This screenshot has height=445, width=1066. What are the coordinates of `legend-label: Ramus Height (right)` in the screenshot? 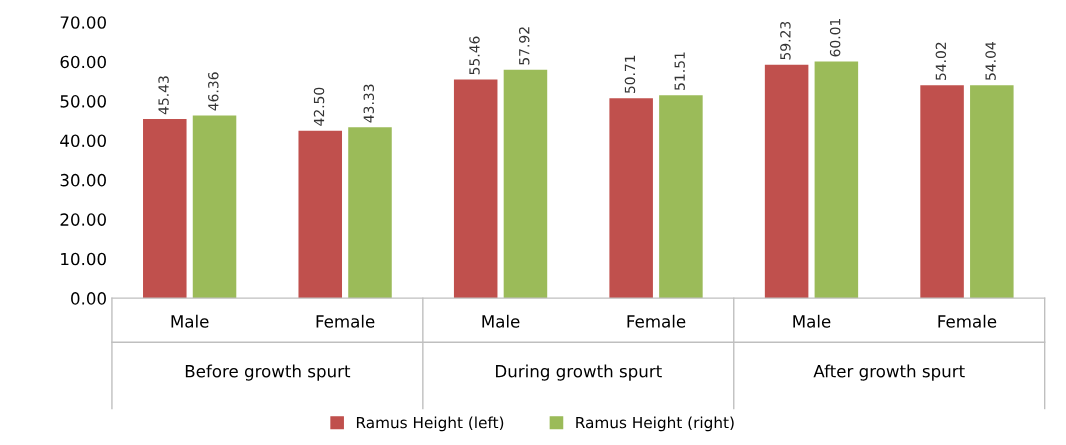 It's located at (655, 424).